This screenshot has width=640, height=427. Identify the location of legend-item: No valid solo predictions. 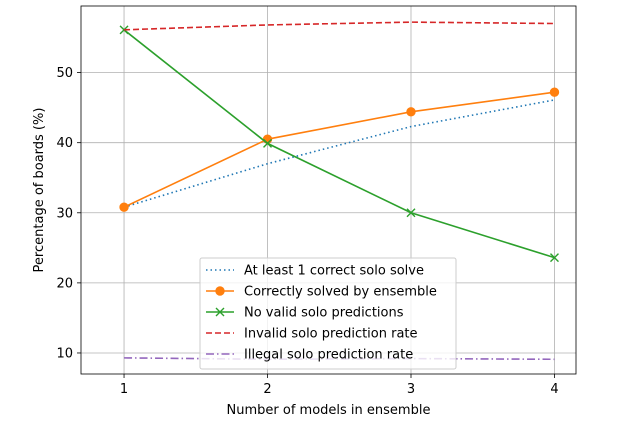
(305, 313).